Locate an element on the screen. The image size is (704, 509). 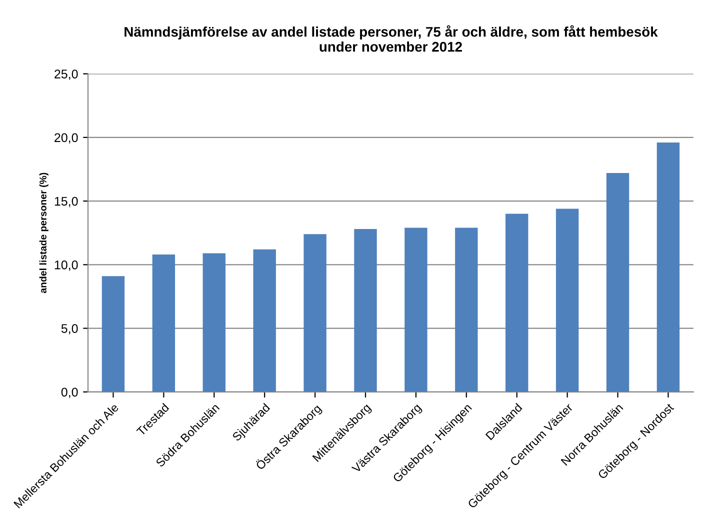
y-tick-label: 10,0 is located at coordinates (66, 265).